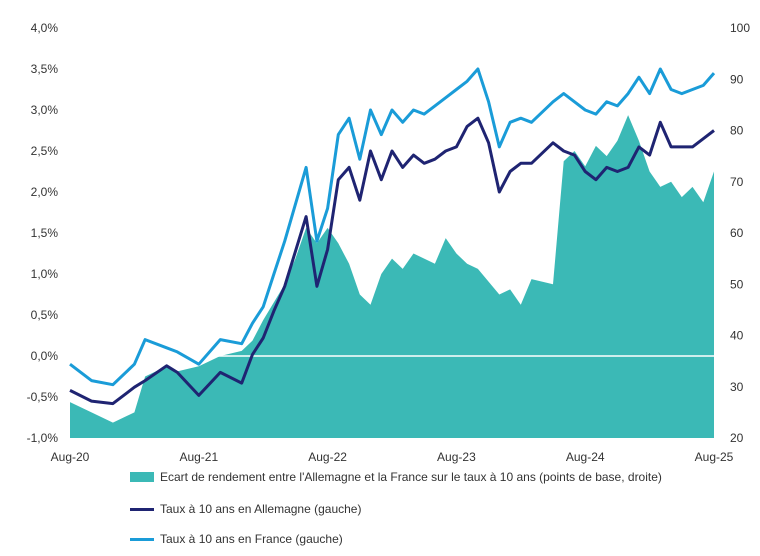 The width and height of the screenshot is (760, 556). What do you see at coordinates (737, 284) in the screenshot?
I see `right-tick-label: 50` at bounding box center [737, 284].